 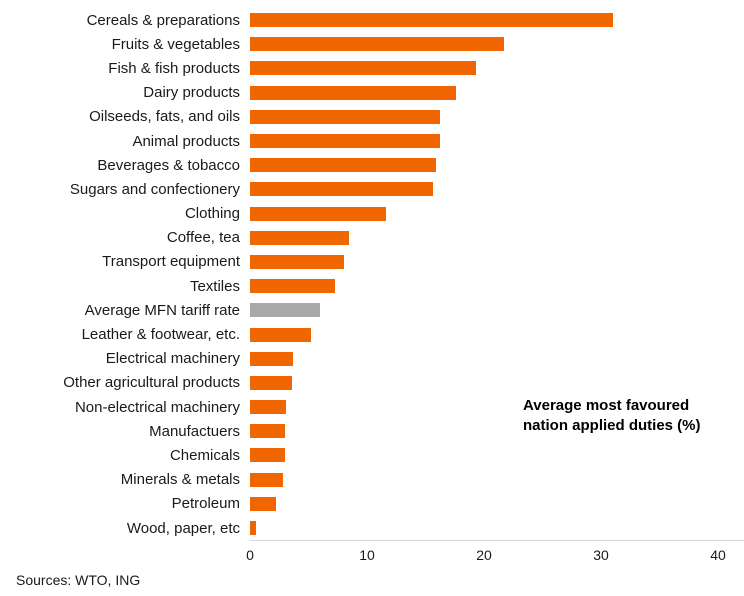 What do you see at coordinates (250, 555) in the screenshot?
I see `x-tick-label: 0` at bounding box center [250, 555].